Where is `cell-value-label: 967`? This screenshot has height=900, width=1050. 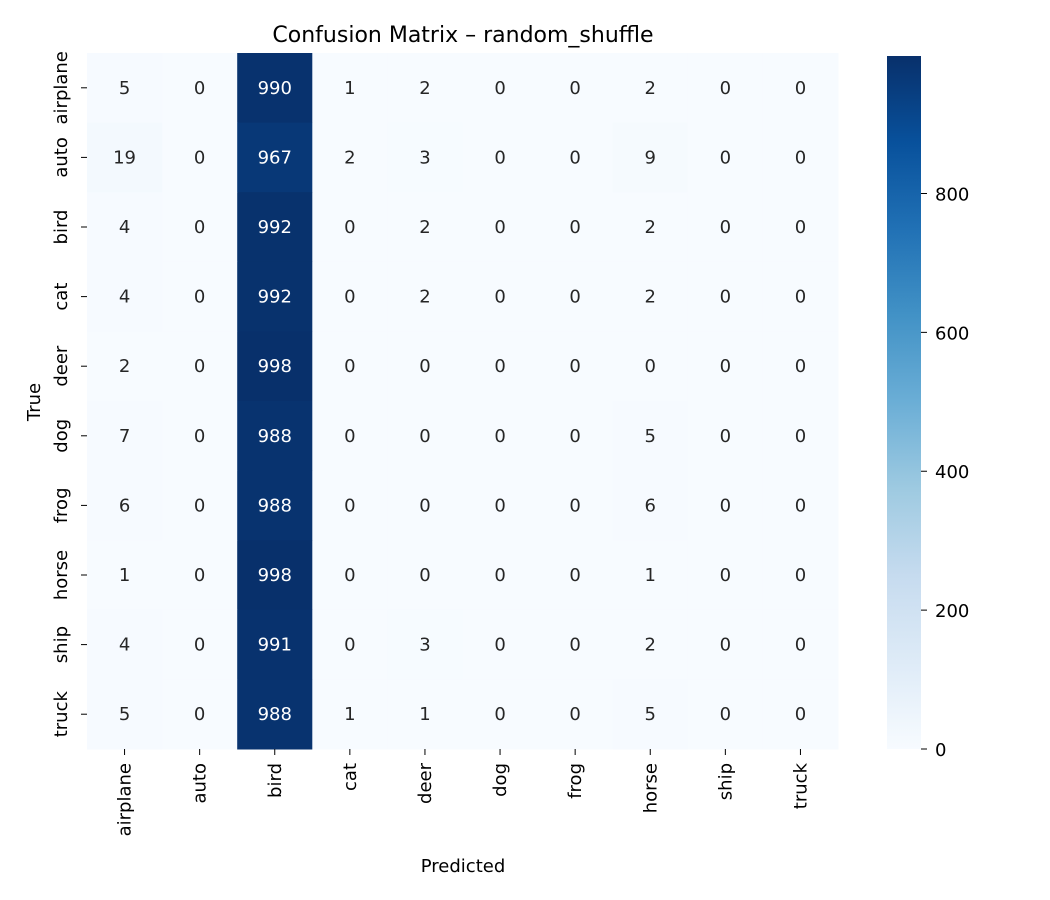
cell-value-label: 967 is located at coordinates (275, 157).